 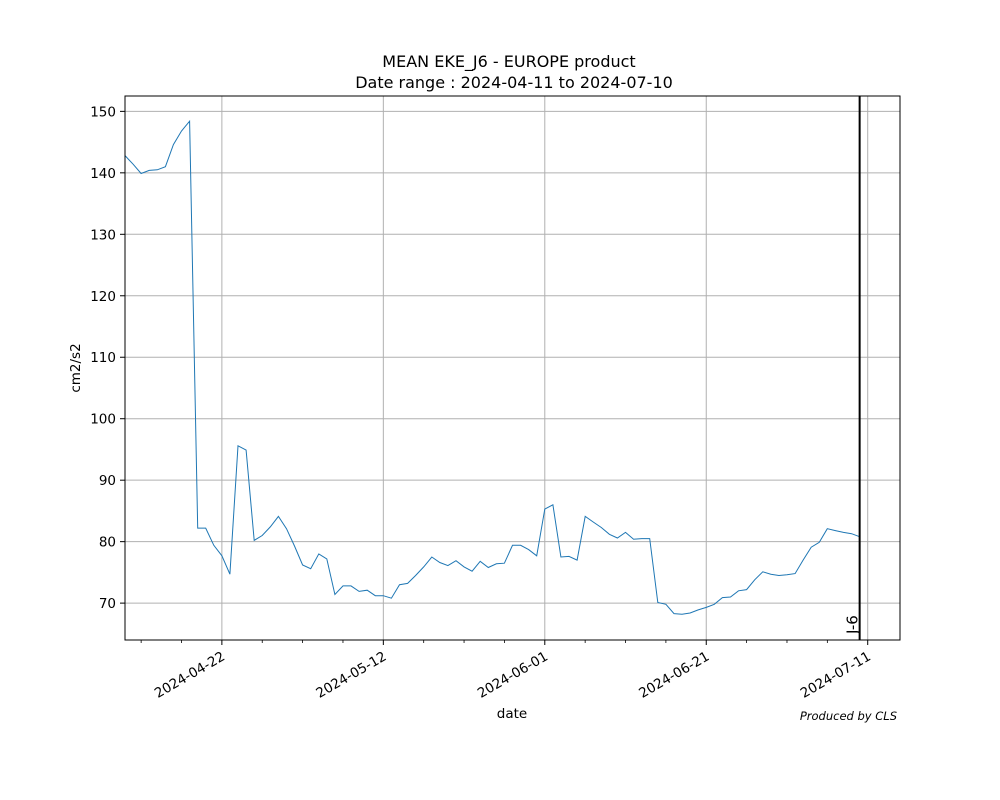 I want to click on y-tick-label: 110, so click(x=103, y=358).